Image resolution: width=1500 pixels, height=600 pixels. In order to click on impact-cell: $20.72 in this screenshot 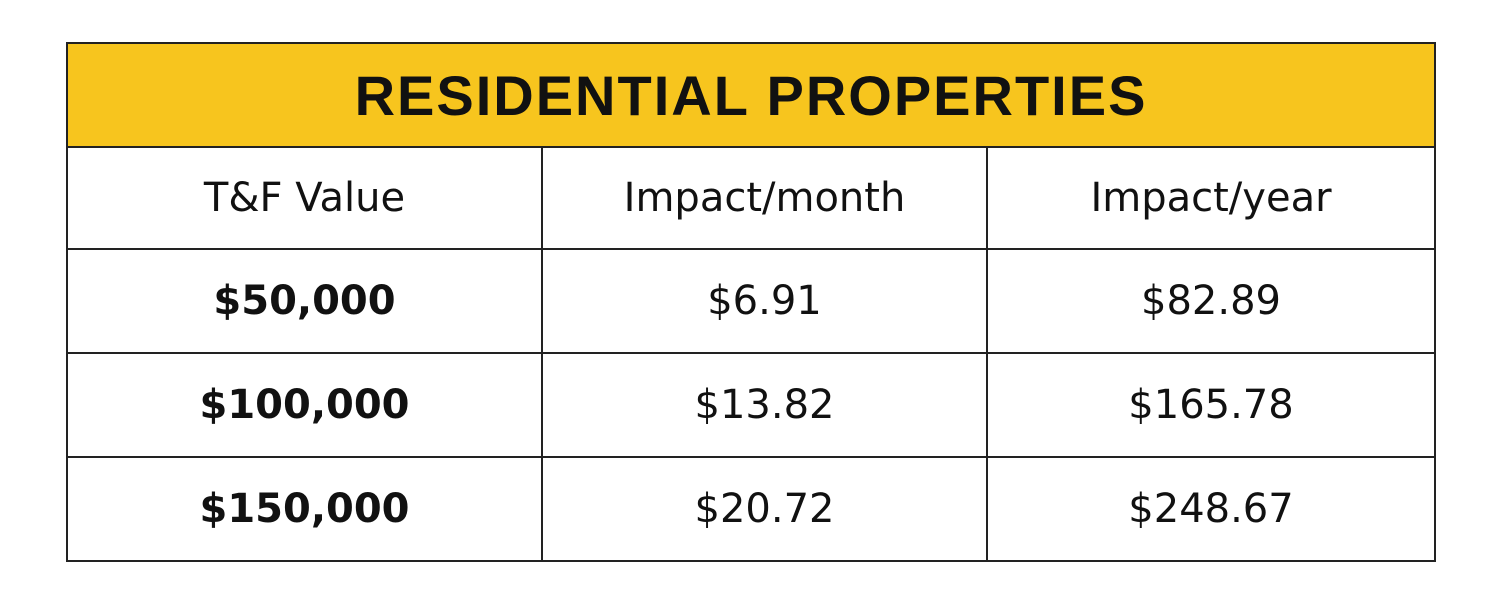, I will do `click(764, 509)`.